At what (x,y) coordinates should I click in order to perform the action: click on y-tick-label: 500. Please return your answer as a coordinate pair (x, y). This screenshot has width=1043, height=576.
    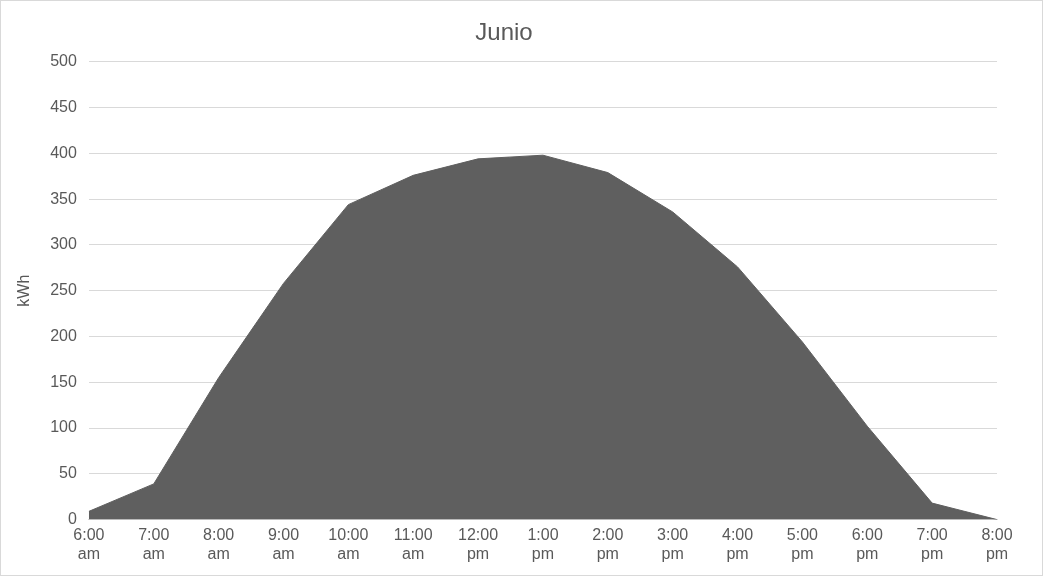
    Looking at the image, I should click on (63, 61).